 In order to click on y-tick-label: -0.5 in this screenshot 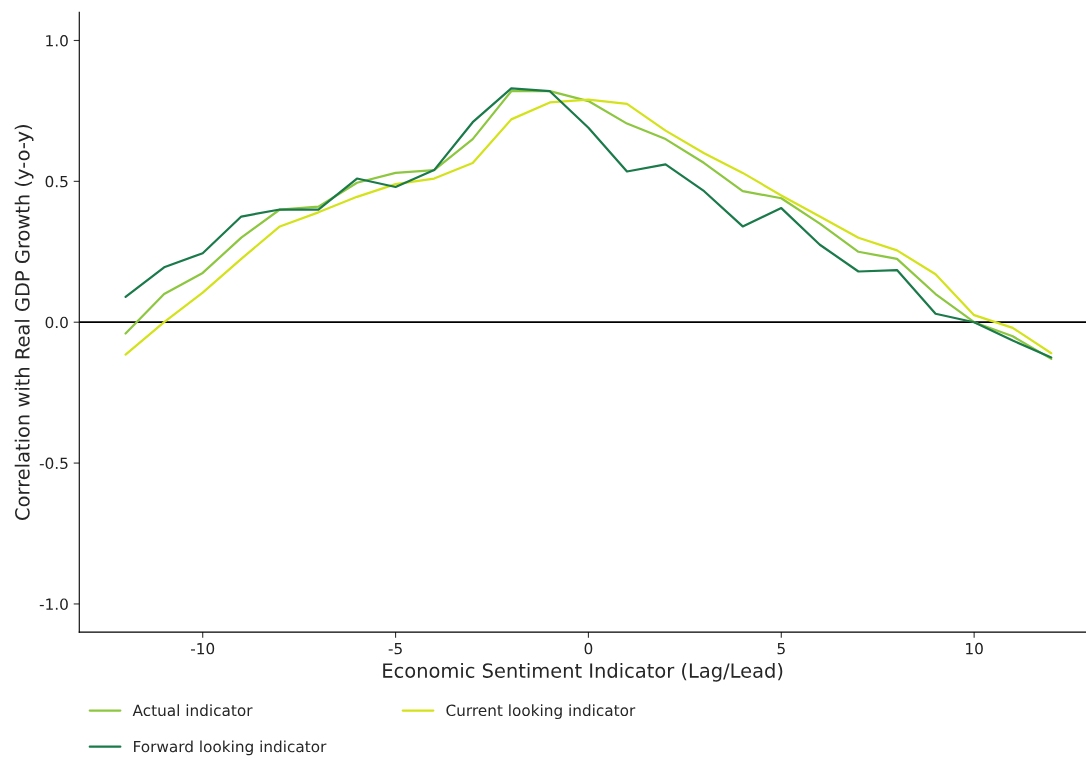, I will do `click(53, 463)`.